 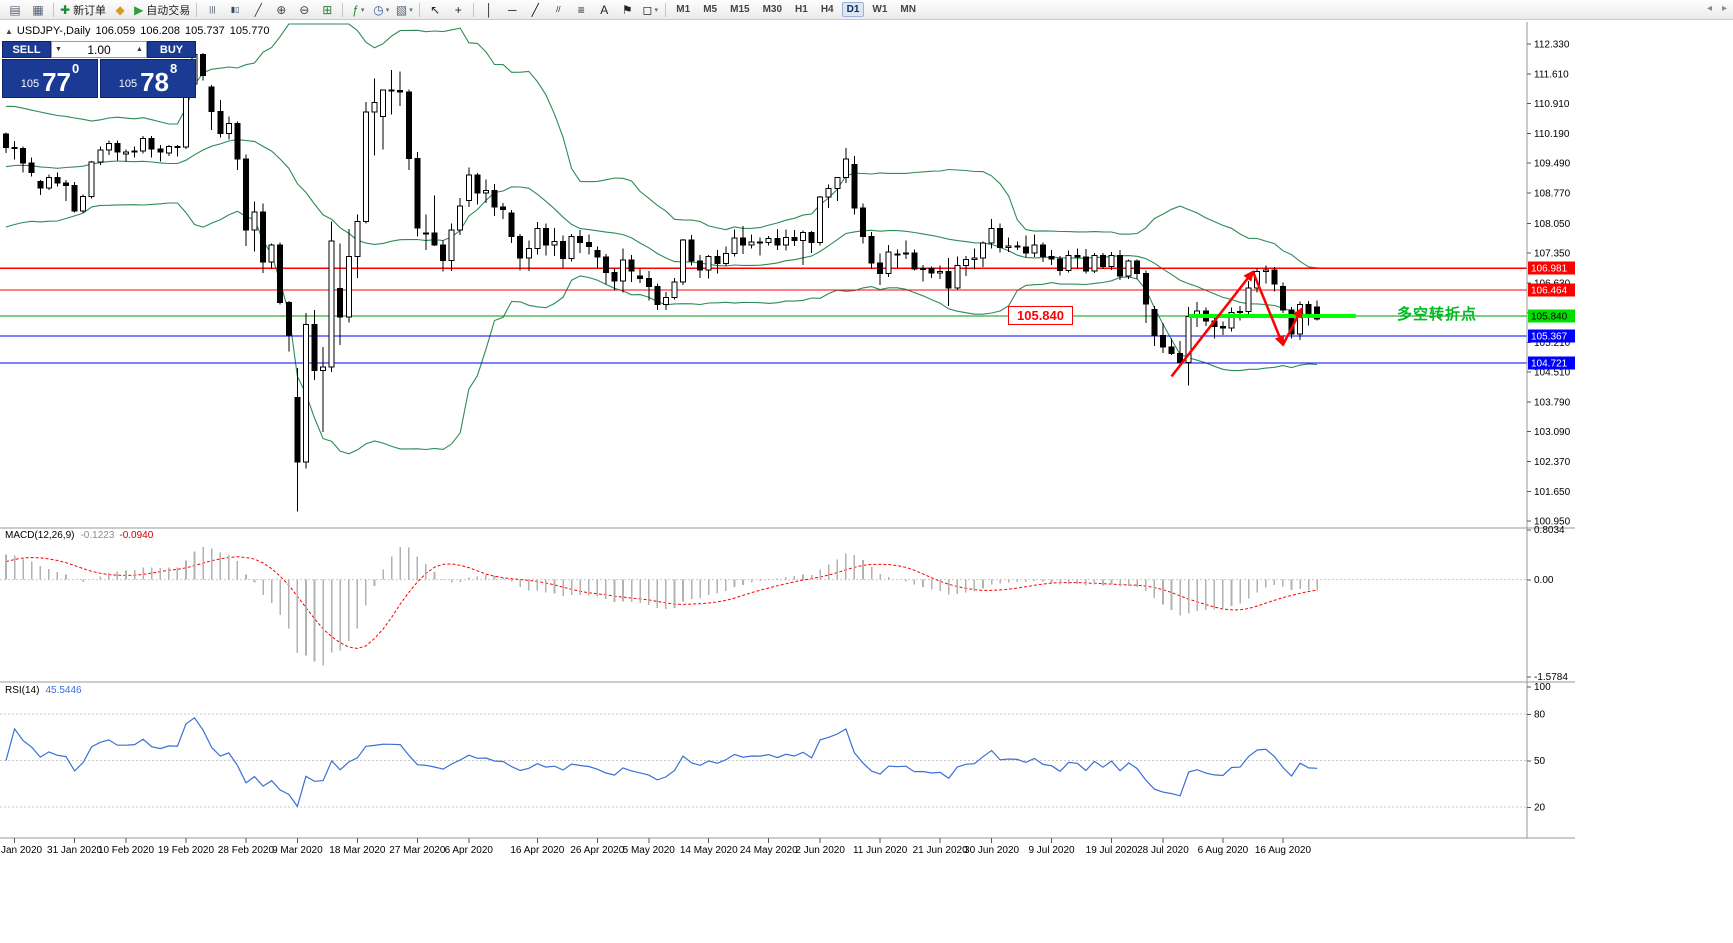 What do you see at coordinates (171, 49) in the screenshot?
I see `buy-button: BUY` at bounding box center [171, 49].